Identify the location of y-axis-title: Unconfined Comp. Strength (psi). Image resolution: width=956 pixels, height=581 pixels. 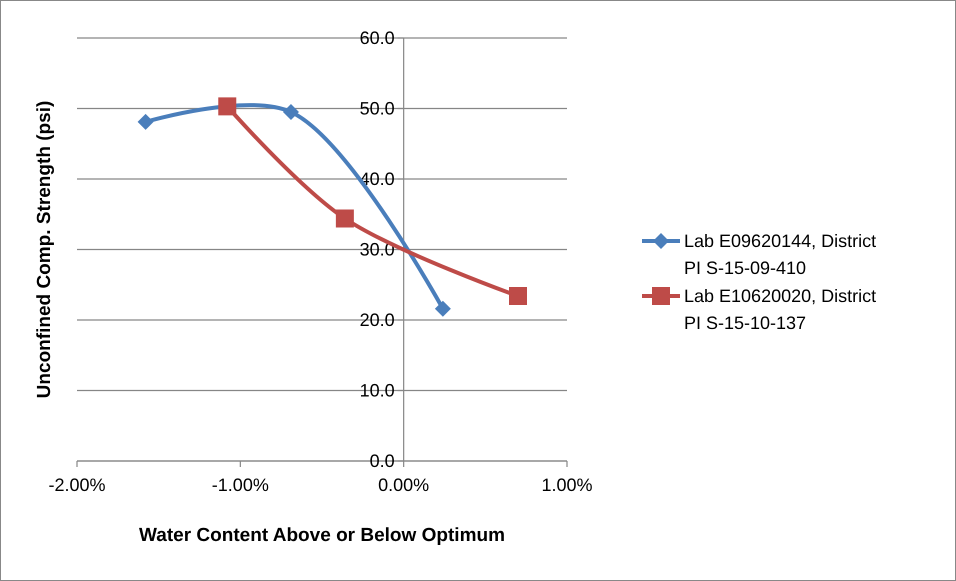
(44, 249).